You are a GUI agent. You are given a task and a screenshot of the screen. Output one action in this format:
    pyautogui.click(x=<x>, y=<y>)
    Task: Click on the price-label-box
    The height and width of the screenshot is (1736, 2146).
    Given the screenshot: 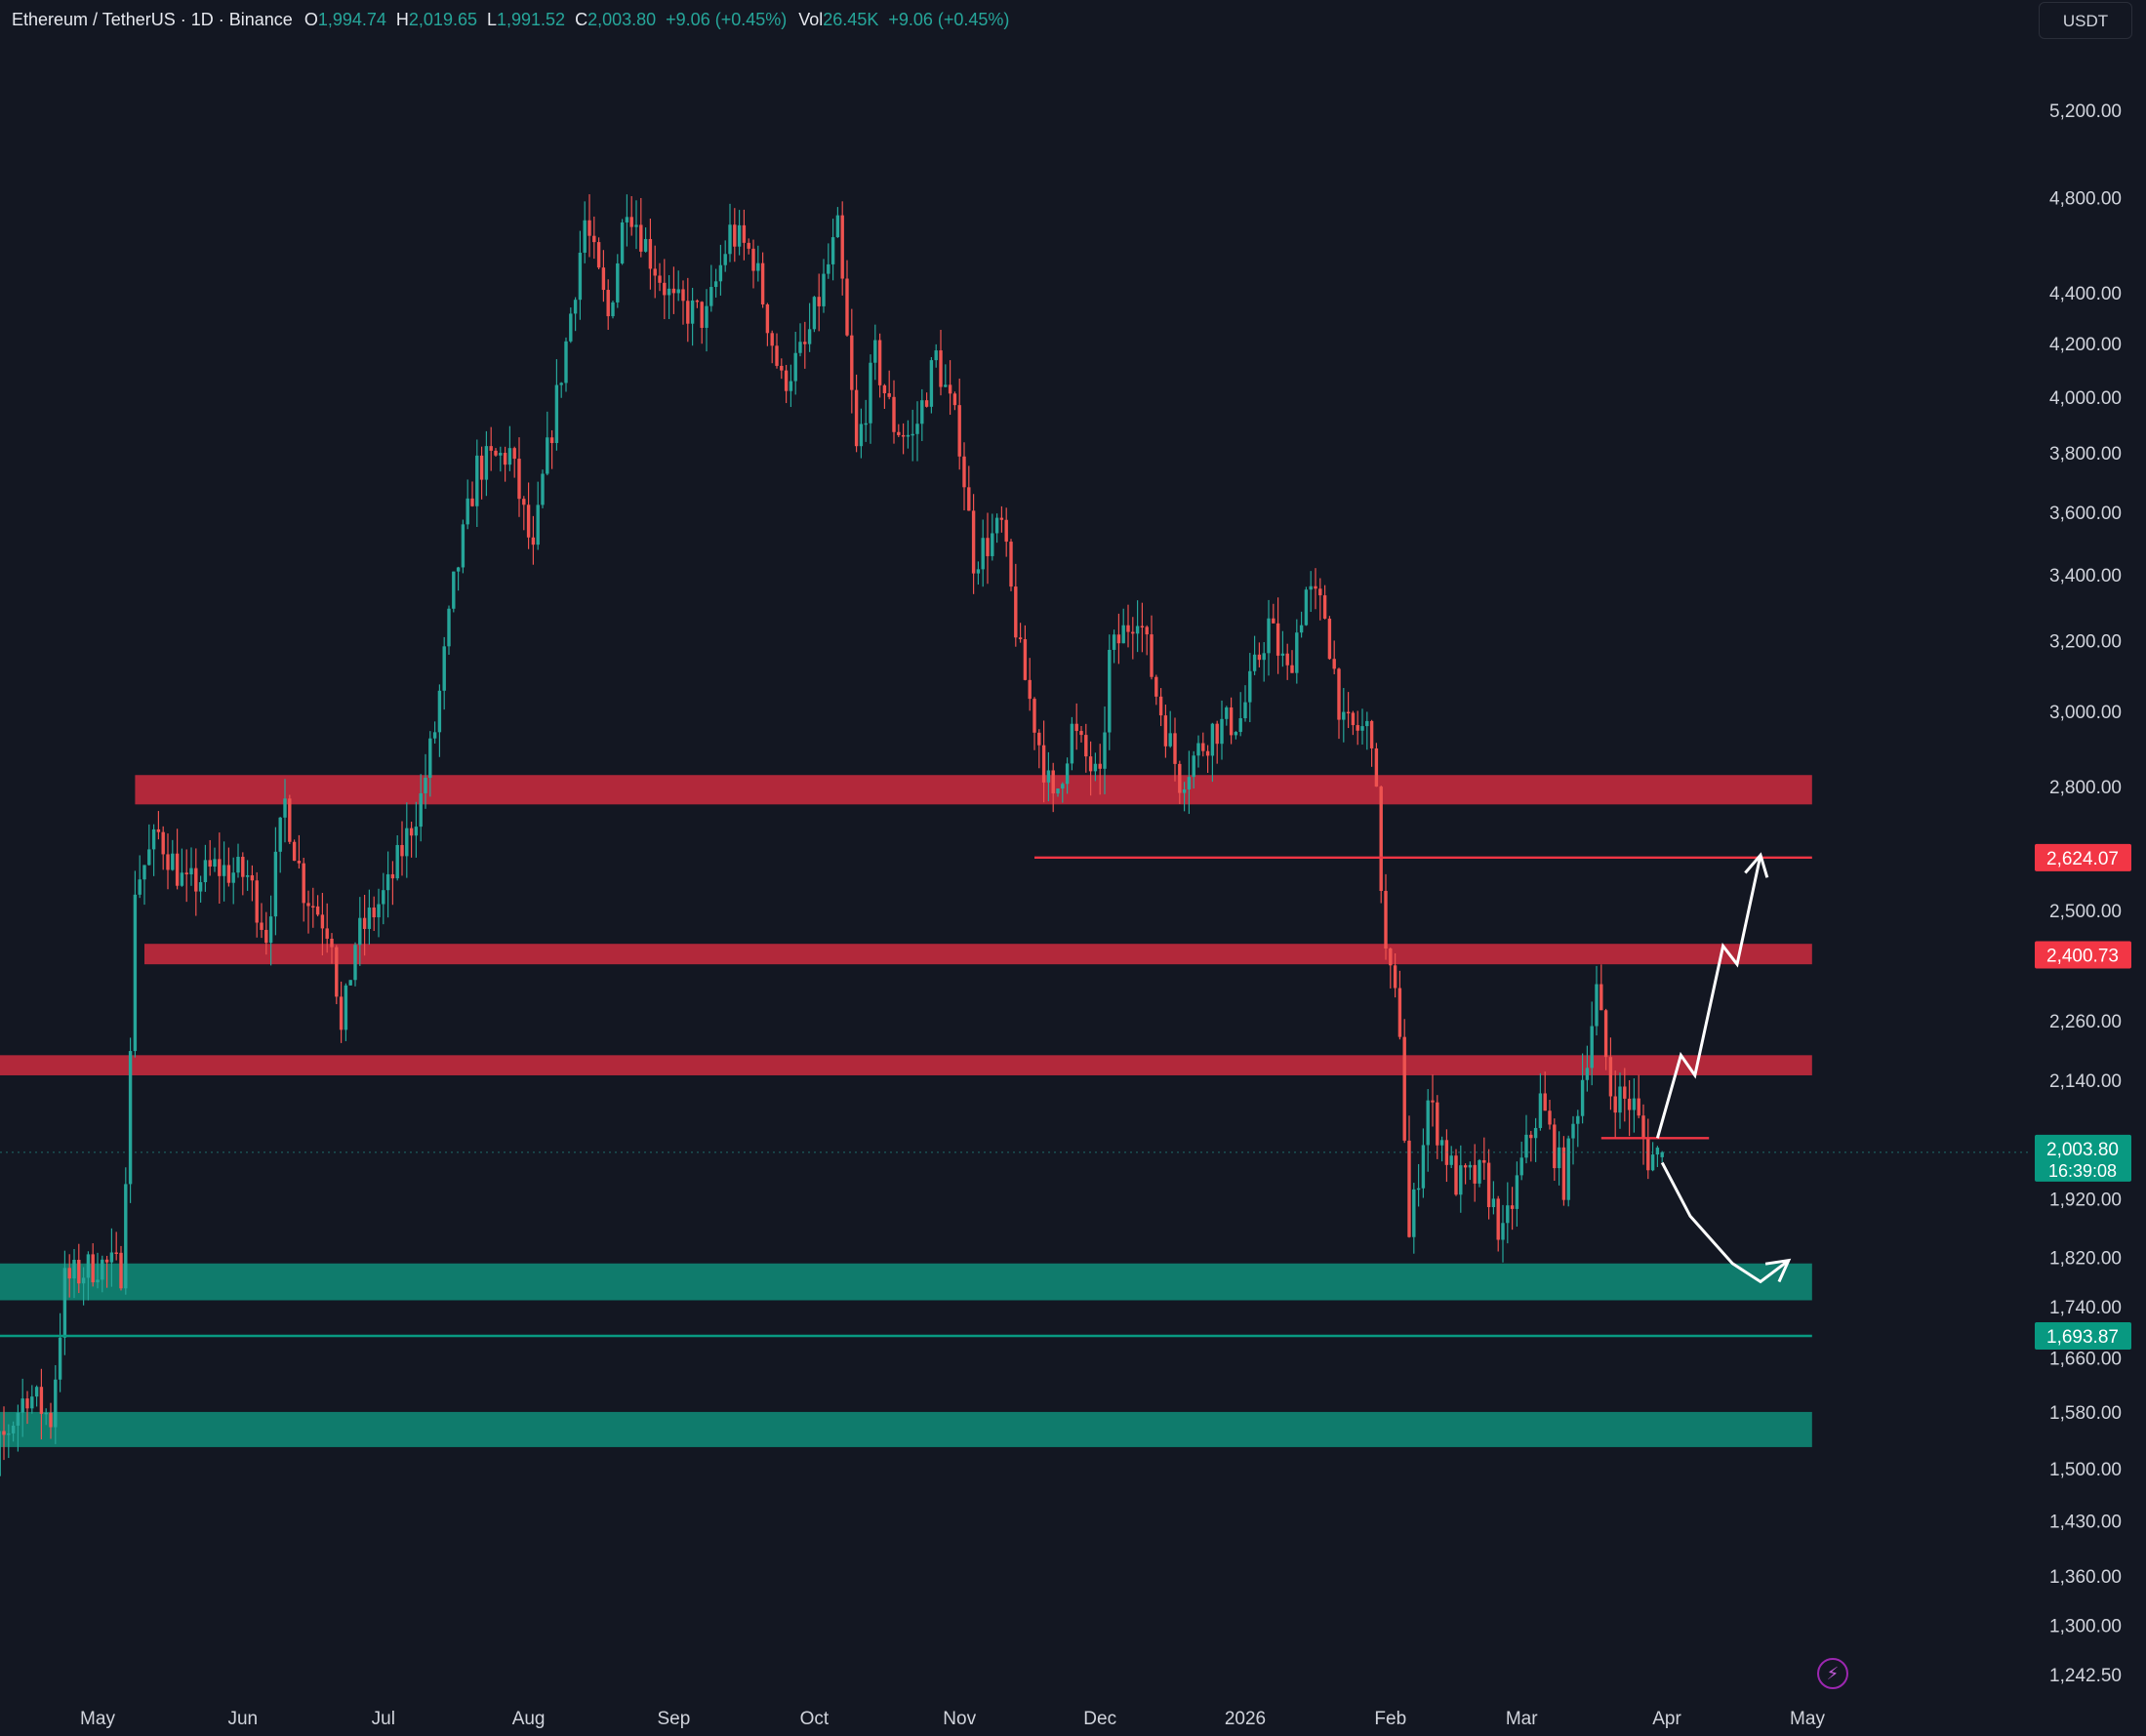 What is the action you would take?
    pyautogui.click(x=2083, y=857)
    